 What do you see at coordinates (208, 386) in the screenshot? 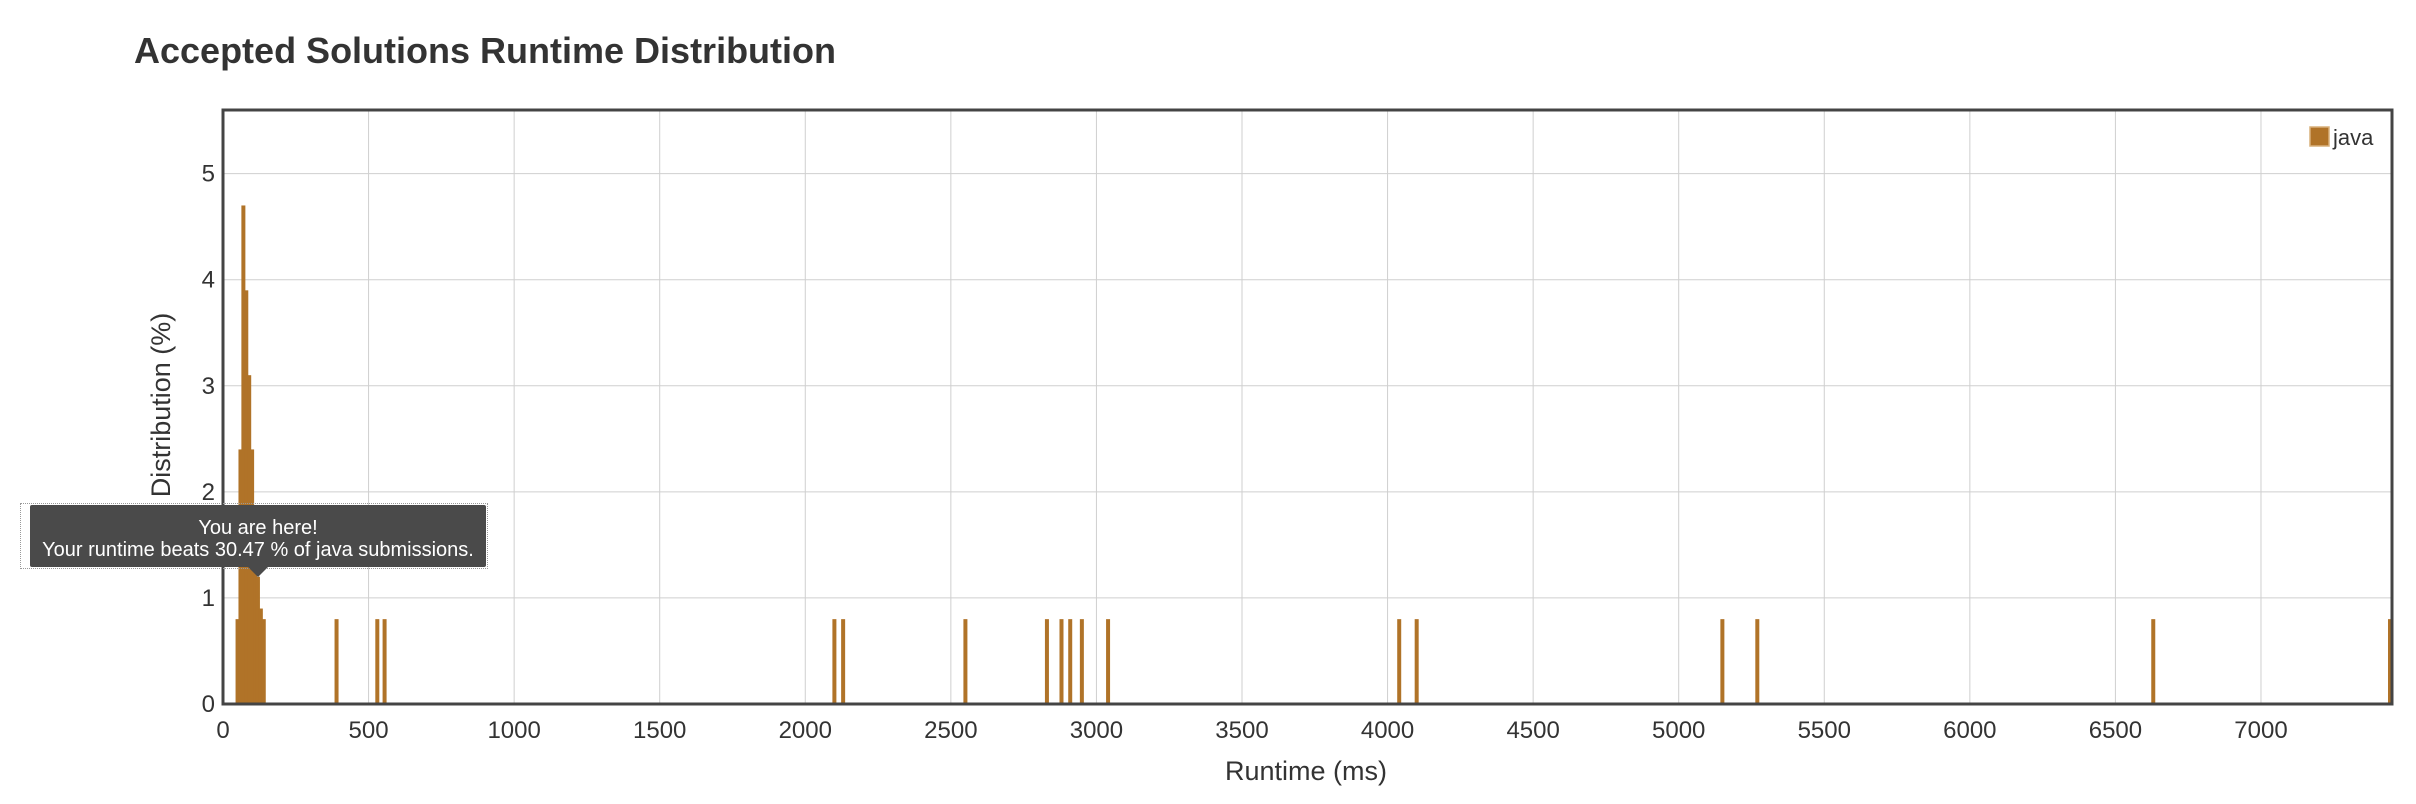
I see `y-tick-label: 3` at bounding box center [208, 386].